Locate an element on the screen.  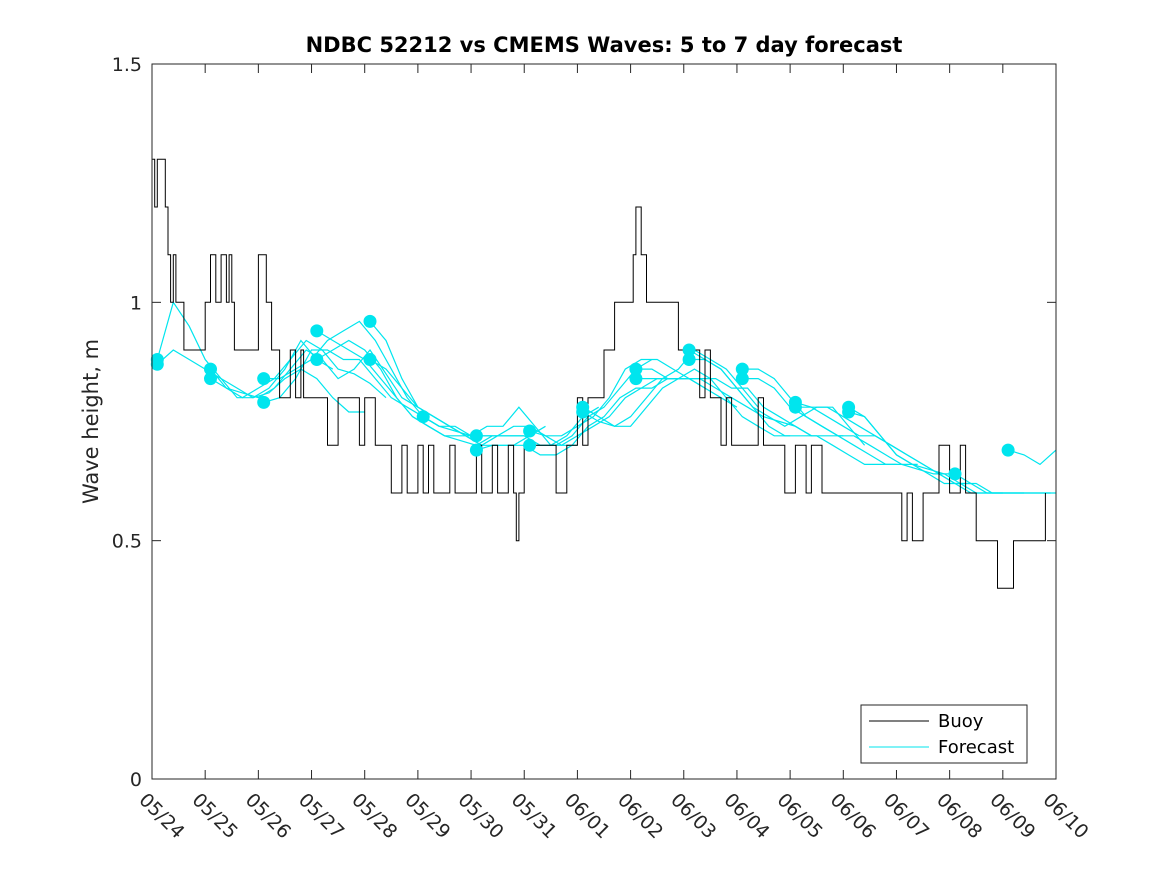
forecast-markers is located at coordinates (582, 397).